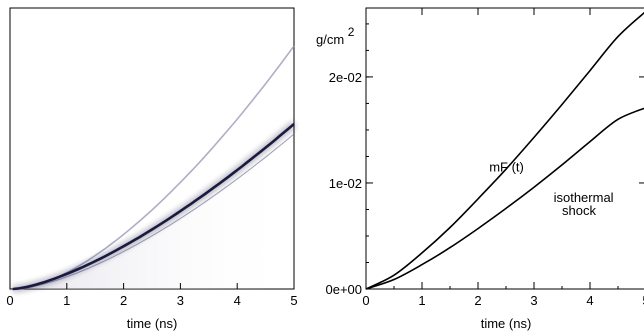  What do you see at coordinates (152, 323) in the screenshot?
I see `left-x-axis-label: time (ns)` at bounding box center [152, 323].